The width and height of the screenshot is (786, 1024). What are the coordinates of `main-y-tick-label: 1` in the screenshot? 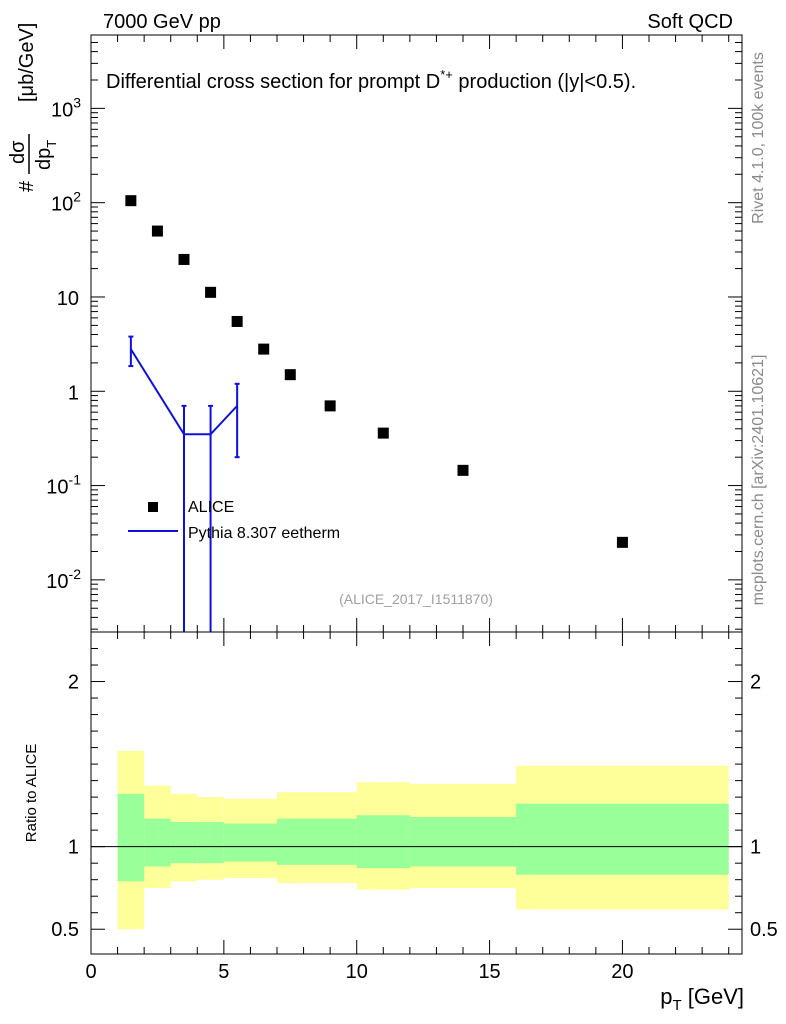 It's located at (73, 393).